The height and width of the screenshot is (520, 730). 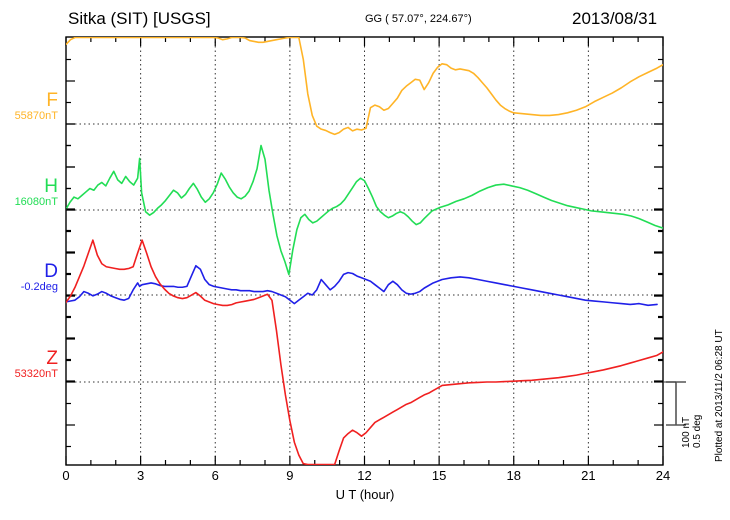 What do you see at coordinates (36, 374) in the screenshot?
I see `component-baseline-Z: 53320nT` at bounding box center [36, 374].